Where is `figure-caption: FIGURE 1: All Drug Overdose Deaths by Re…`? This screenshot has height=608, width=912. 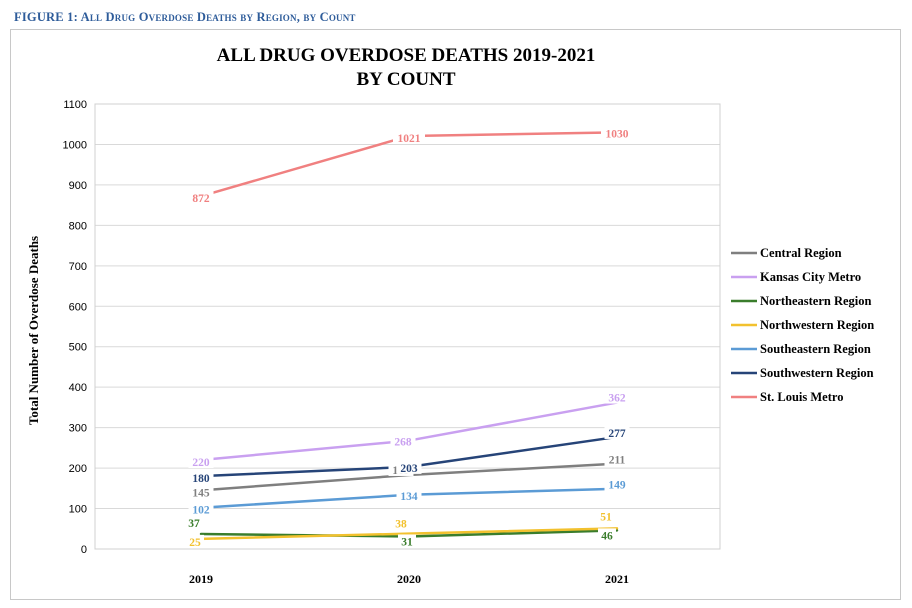
figure-caption: FIGURE 1: All Drug Overdose Deaths by Re… is located at coordinates (185, 17).